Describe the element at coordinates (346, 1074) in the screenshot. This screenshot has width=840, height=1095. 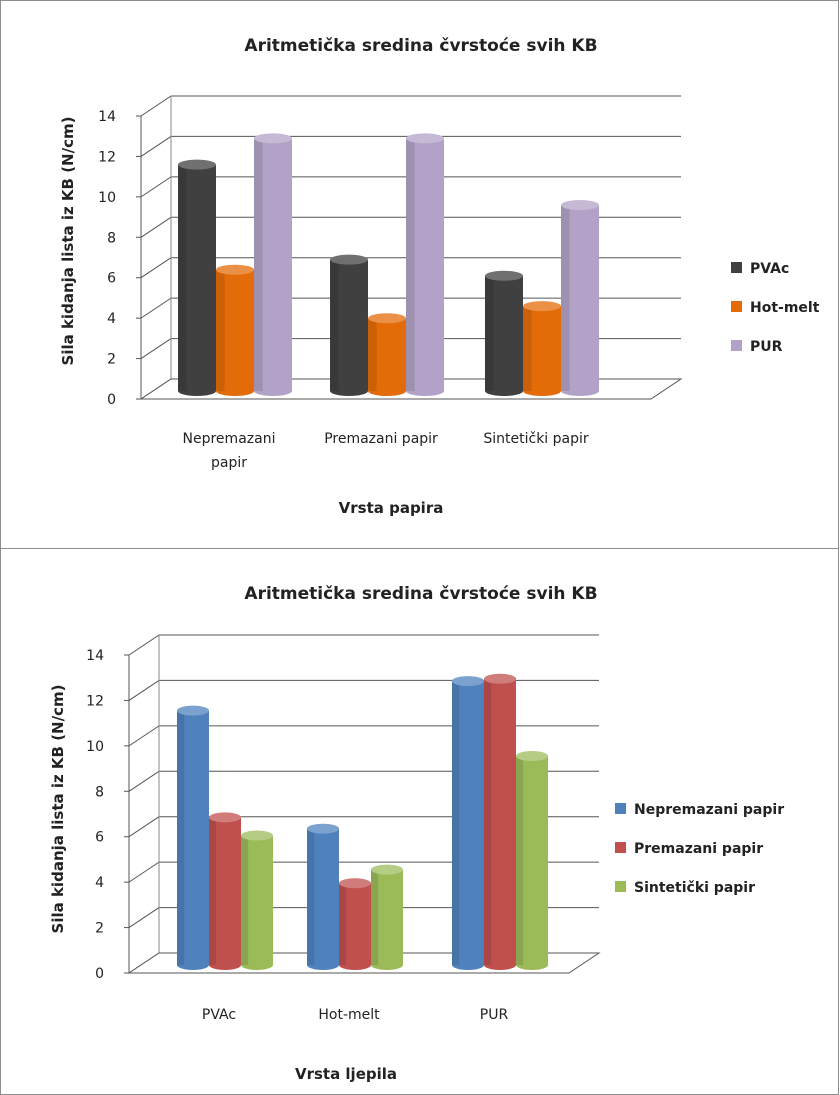
I see `x-axis-title: Vrsta ljepila` at that location.